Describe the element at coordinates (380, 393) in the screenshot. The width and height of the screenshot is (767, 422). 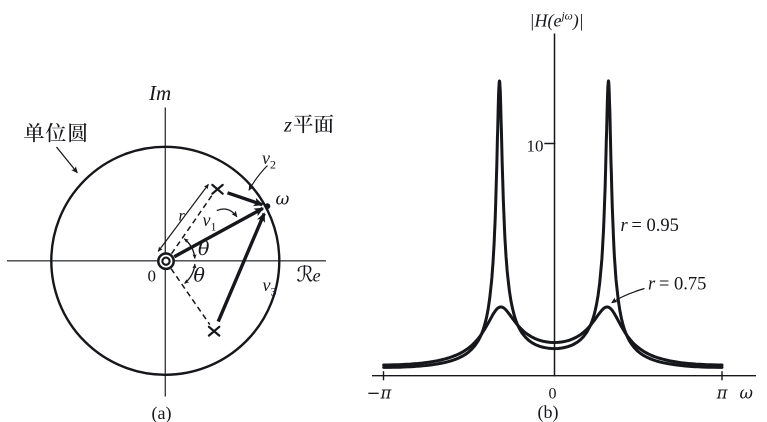
I see `x-tick-label-neg-pi: −π` at that location.